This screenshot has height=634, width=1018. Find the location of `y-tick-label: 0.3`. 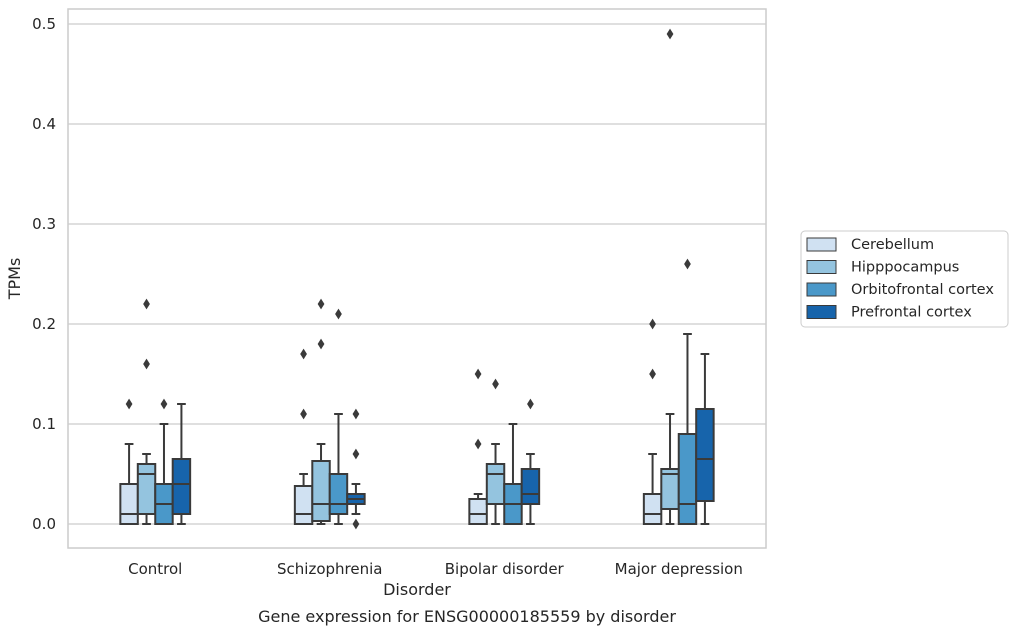

y-tick-label: 0.3 is located at coordinates (44, 224).